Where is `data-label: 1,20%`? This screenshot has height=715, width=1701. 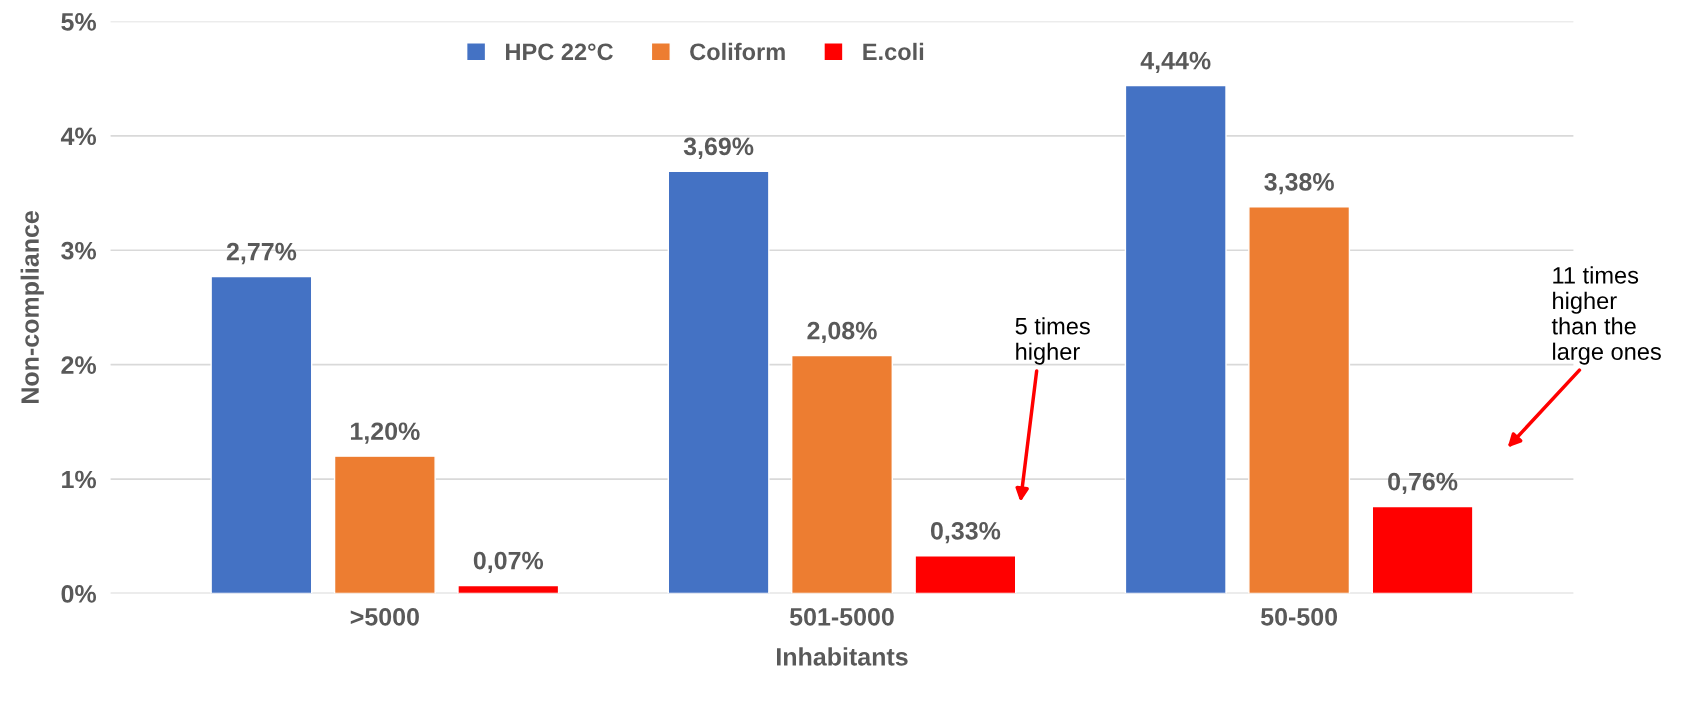 data-label: 1,20% is located at coordinates (385, 433).